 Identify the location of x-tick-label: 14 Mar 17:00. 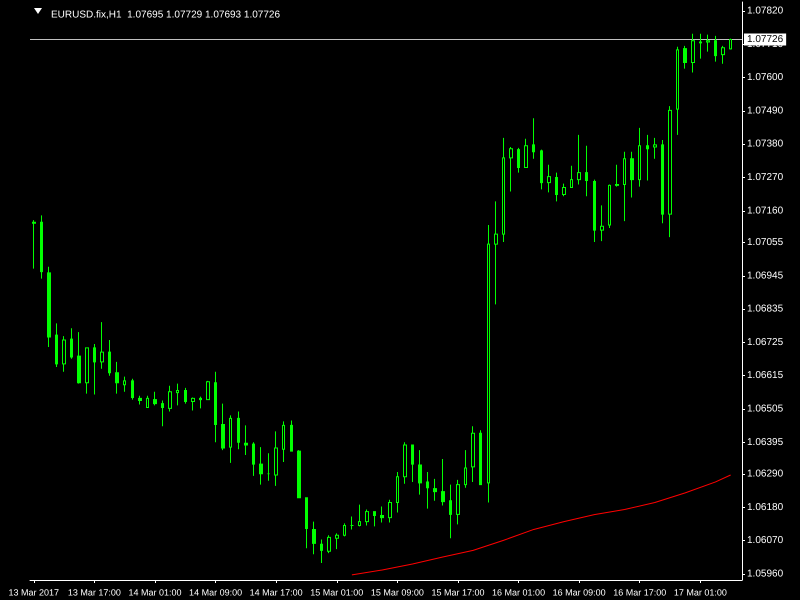
(276, 593).